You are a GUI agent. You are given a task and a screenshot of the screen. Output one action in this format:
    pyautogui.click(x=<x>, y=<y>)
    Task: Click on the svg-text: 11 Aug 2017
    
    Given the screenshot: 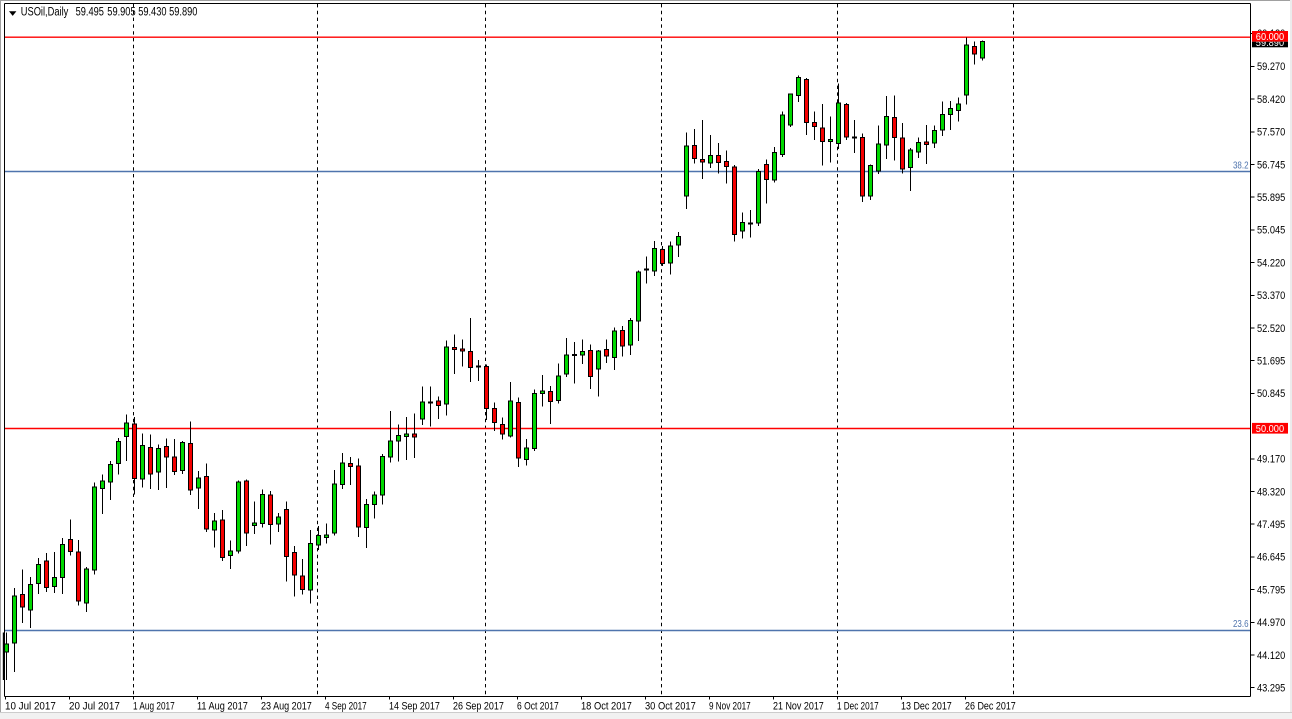 What is the action you would take?
    pyautogui.click(x=222, y=707)
    